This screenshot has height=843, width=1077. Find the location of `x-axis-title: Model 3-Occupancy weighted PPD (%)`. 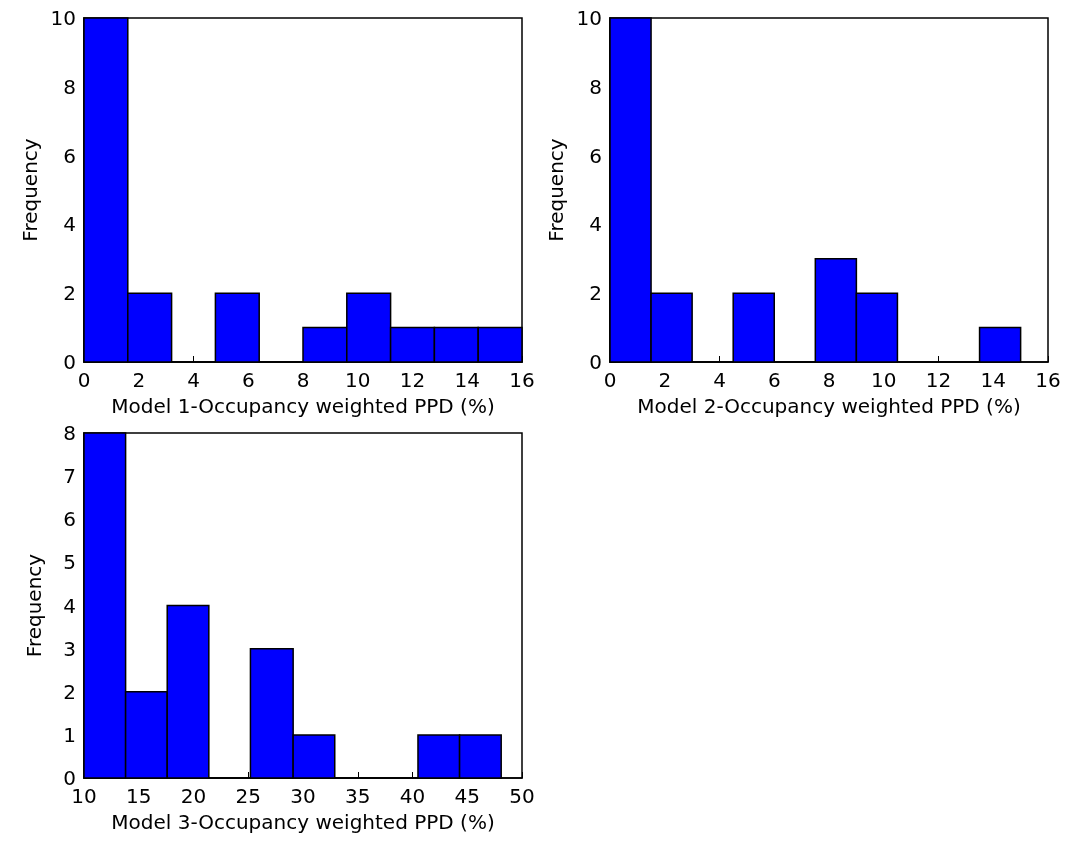

x-axis-title: Model 3-Occupancy weighted PPD (%) is located at coordinates (303, 822).